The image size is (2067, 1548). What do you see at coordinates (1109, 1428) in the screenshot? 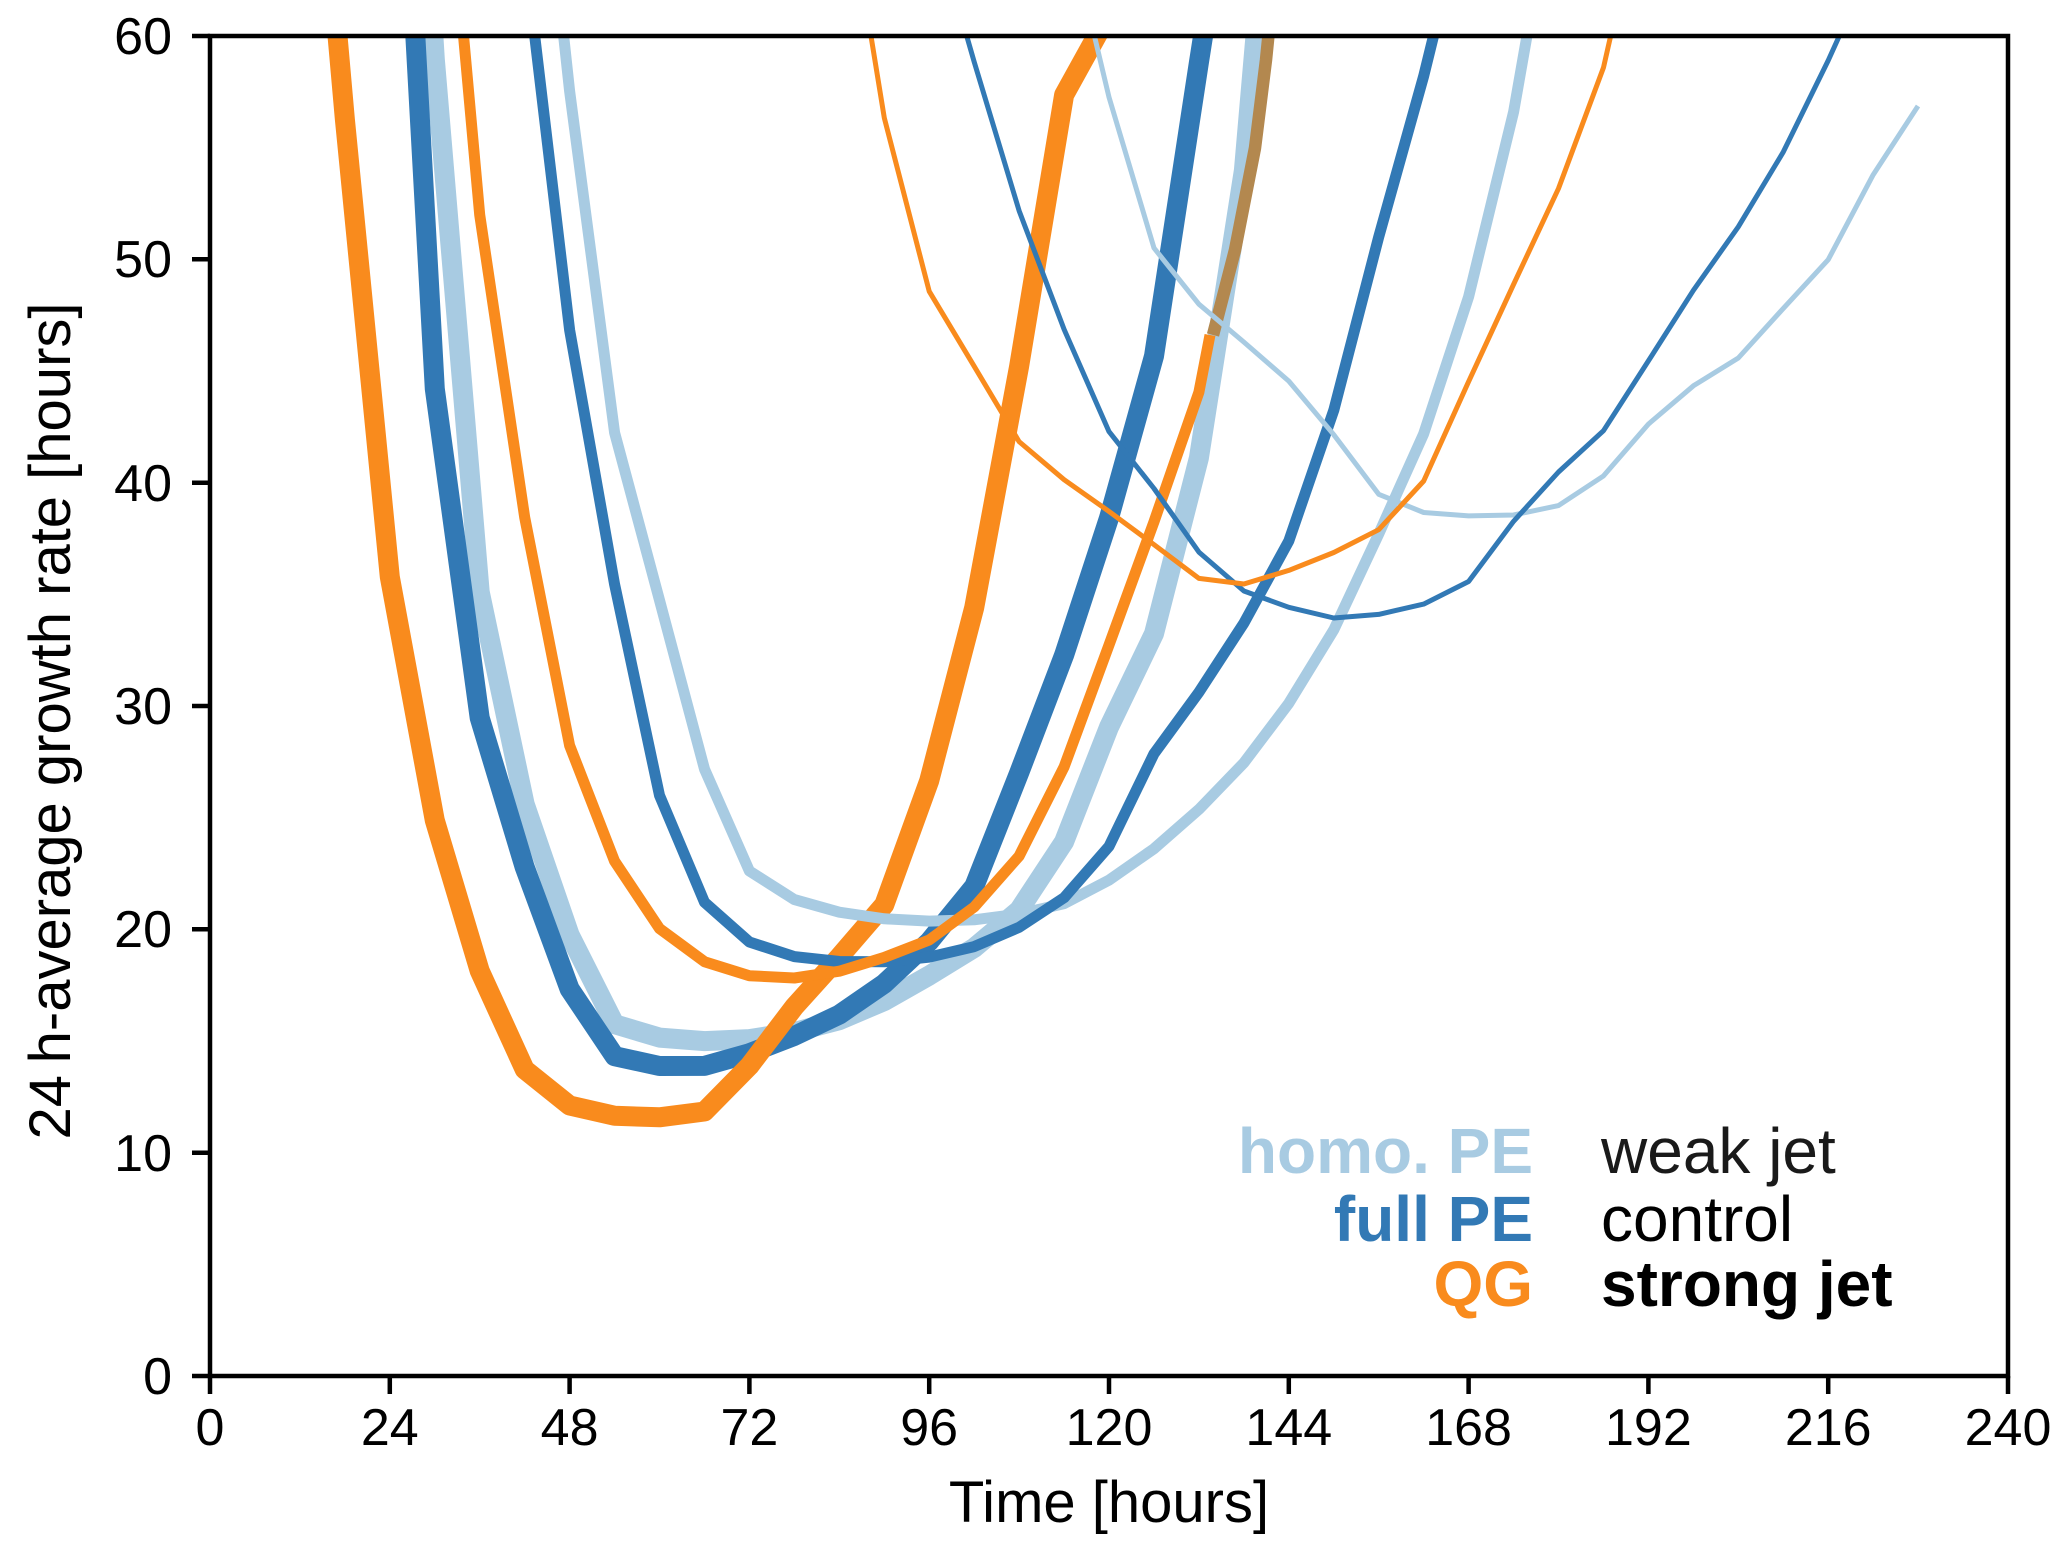
I see `svg-text: 120` at bounding box center [1109, 1428].